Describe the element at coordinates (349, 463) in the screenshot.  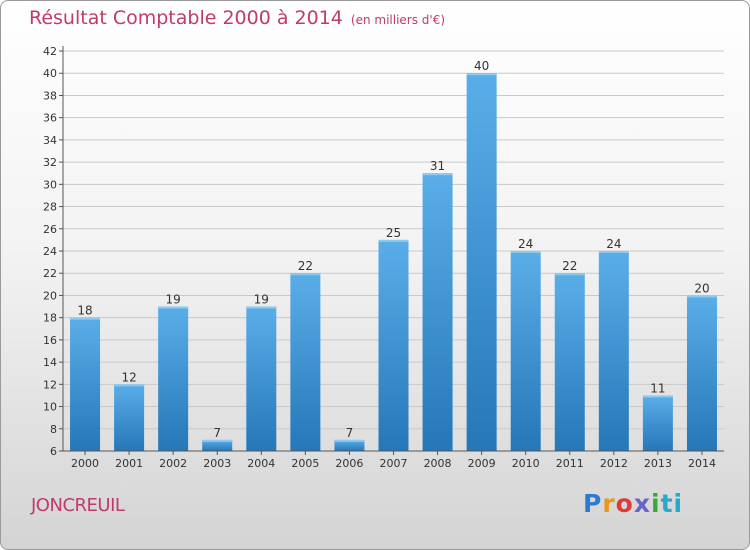
I see `x-tick-label: 2006` at that location.